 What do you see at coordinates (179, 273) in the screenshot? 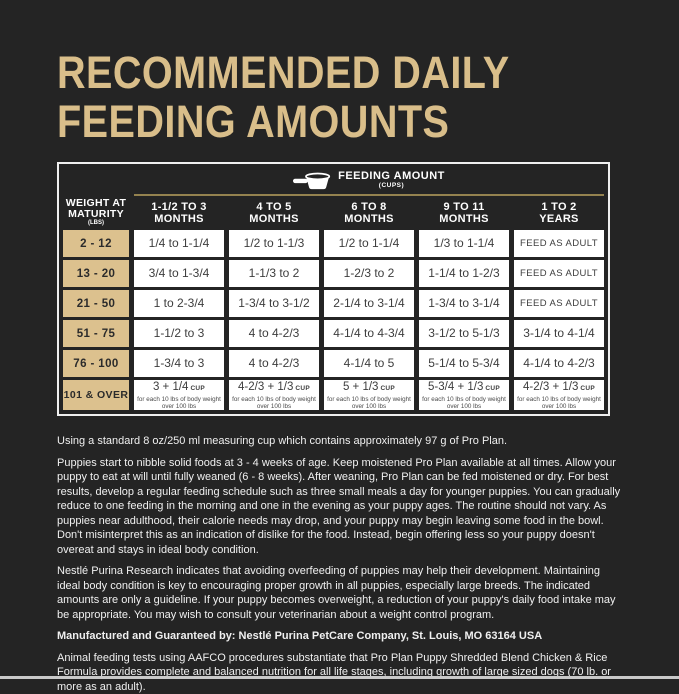
I see `feeding-amount-cell: 3/4 to 1-3/4` at bounding box center [179, 273].